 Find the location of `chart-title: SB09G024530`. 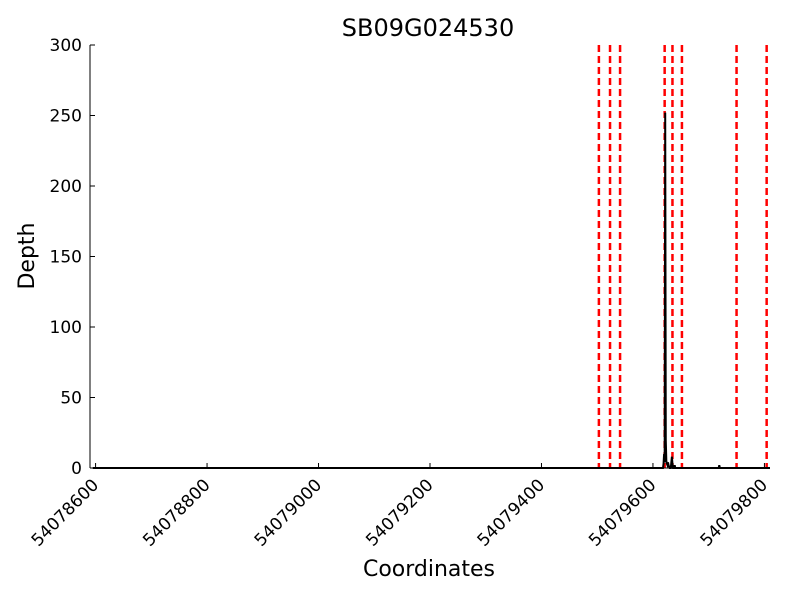

chart-title: SB09G024530 is located at coordinates (428, 28).